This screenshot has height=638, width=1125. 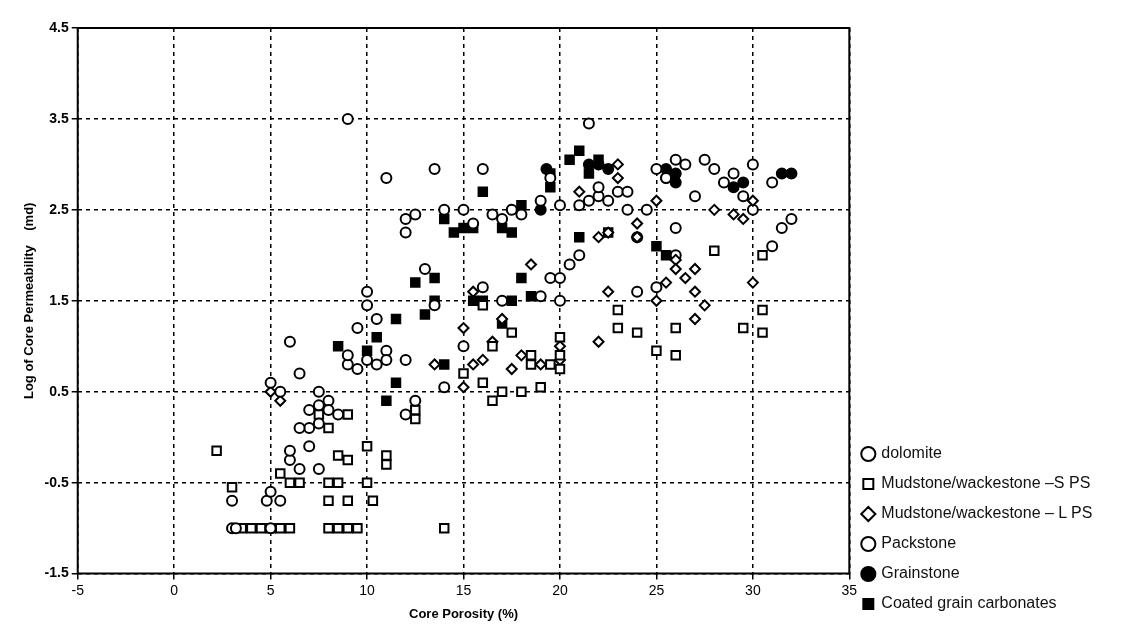 What do you see at coordinates (463, 589) in the screenshot?
I see `x-tick-label: 15` at bounding box center [463, 589].